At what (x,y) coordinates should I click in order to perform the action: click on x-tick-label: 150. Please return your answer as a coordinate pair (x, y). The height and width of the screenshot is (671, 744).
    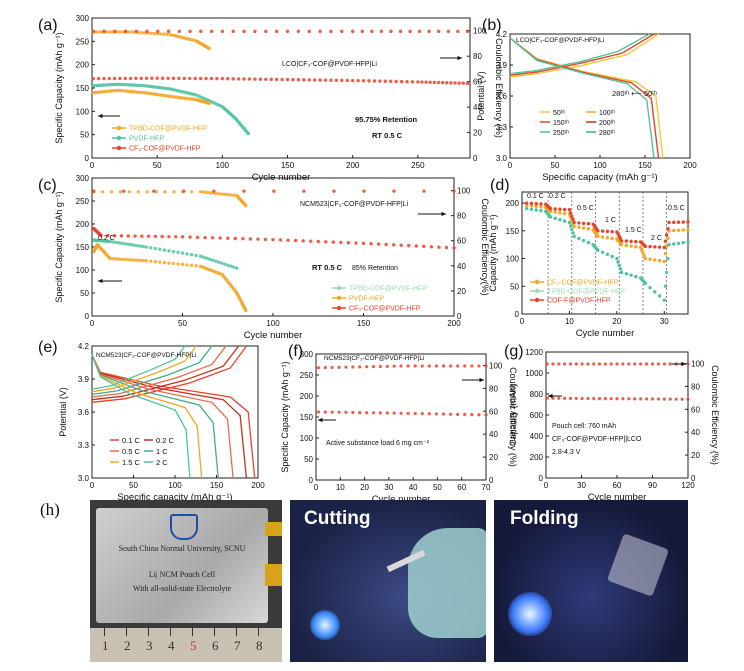
    Looking at the image, I should click on (645, 165).